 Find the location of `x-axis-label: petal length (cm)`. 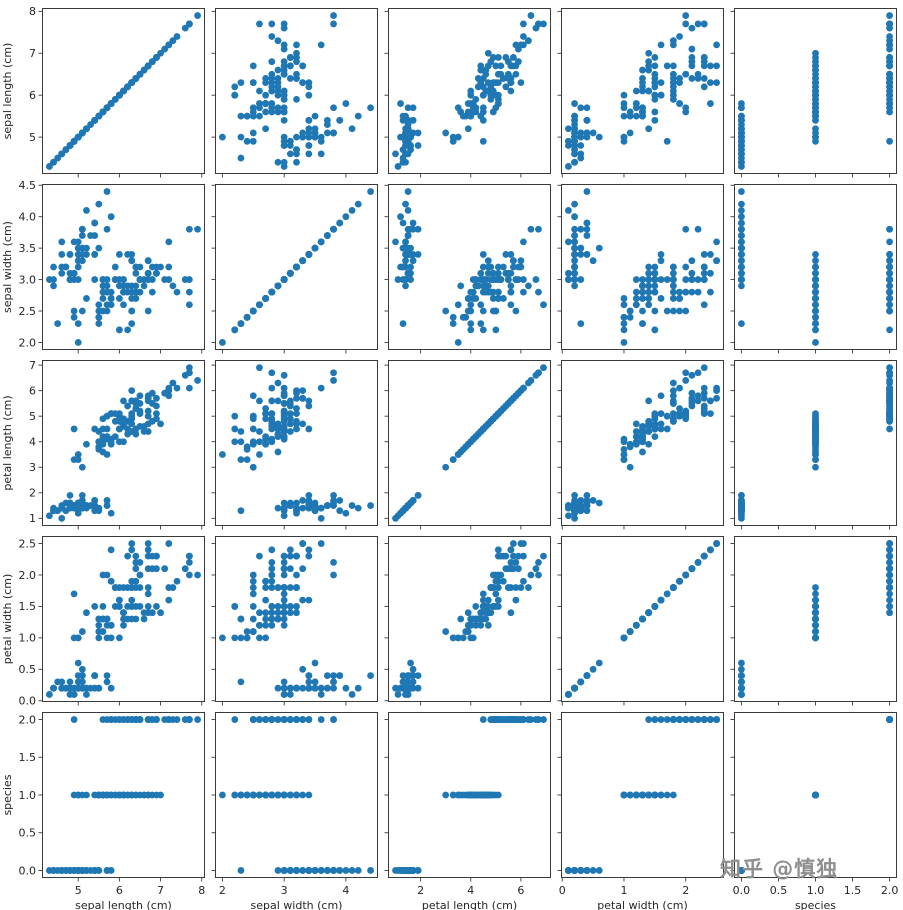

x-axis-label: petal length (cm) is located at coordinates (469, 904).